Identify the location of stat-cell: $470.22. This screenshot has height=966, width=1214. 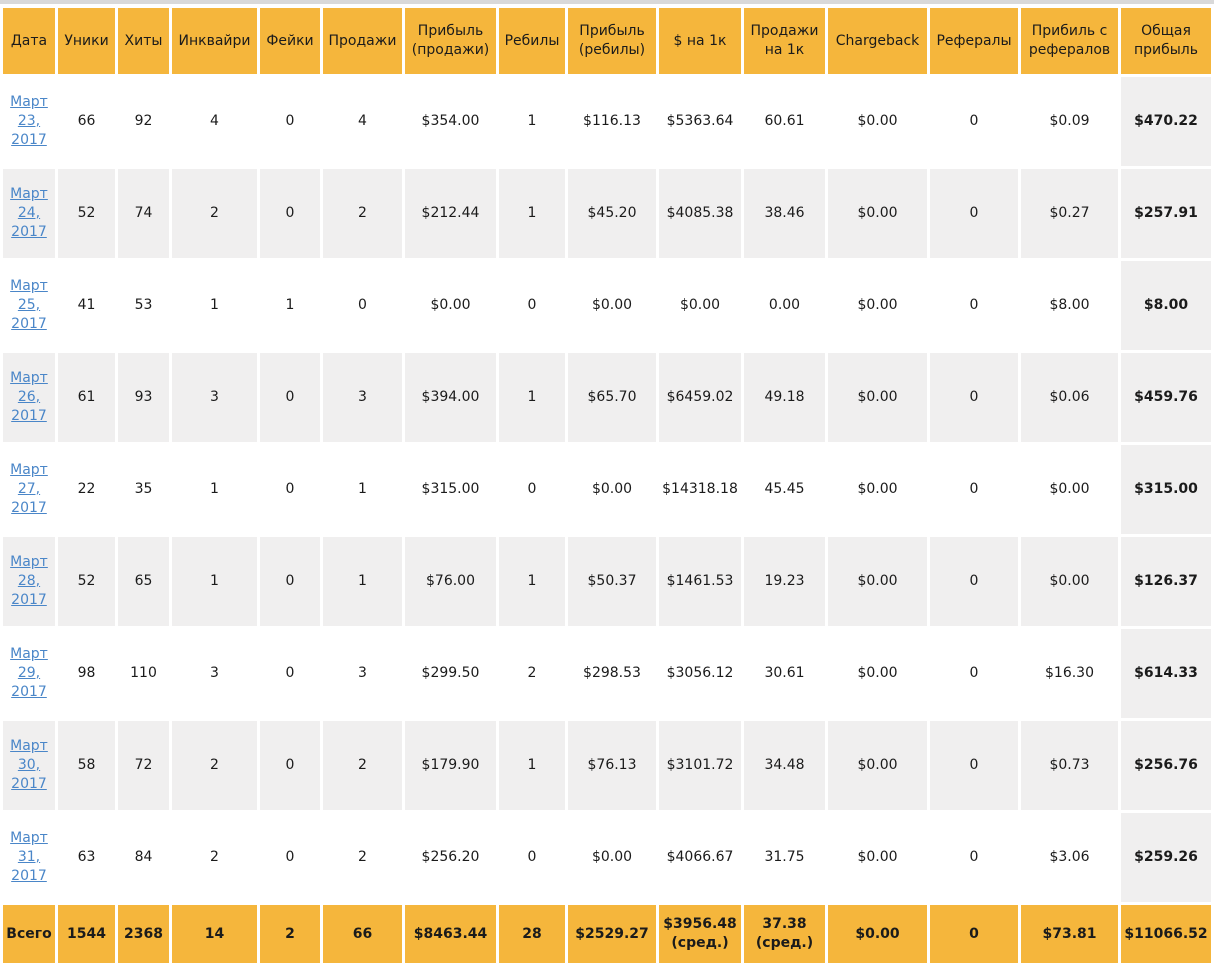
(1166, 121).